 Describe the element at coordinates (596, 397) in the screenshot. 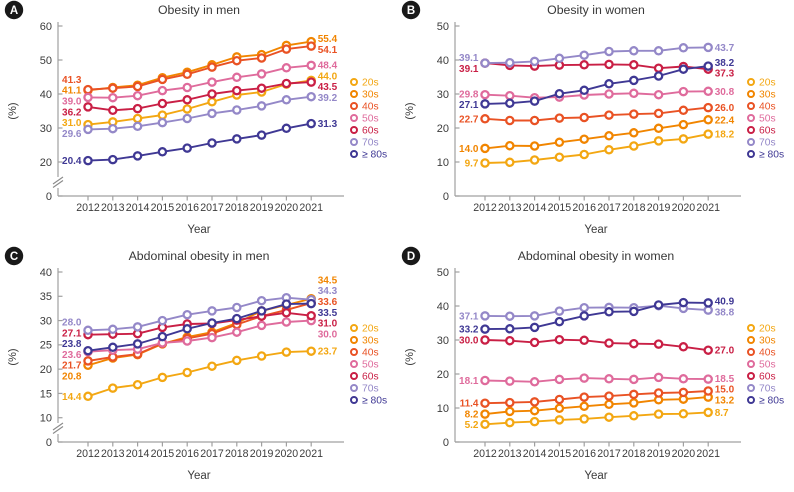

I see `series-line-40s` at that location.